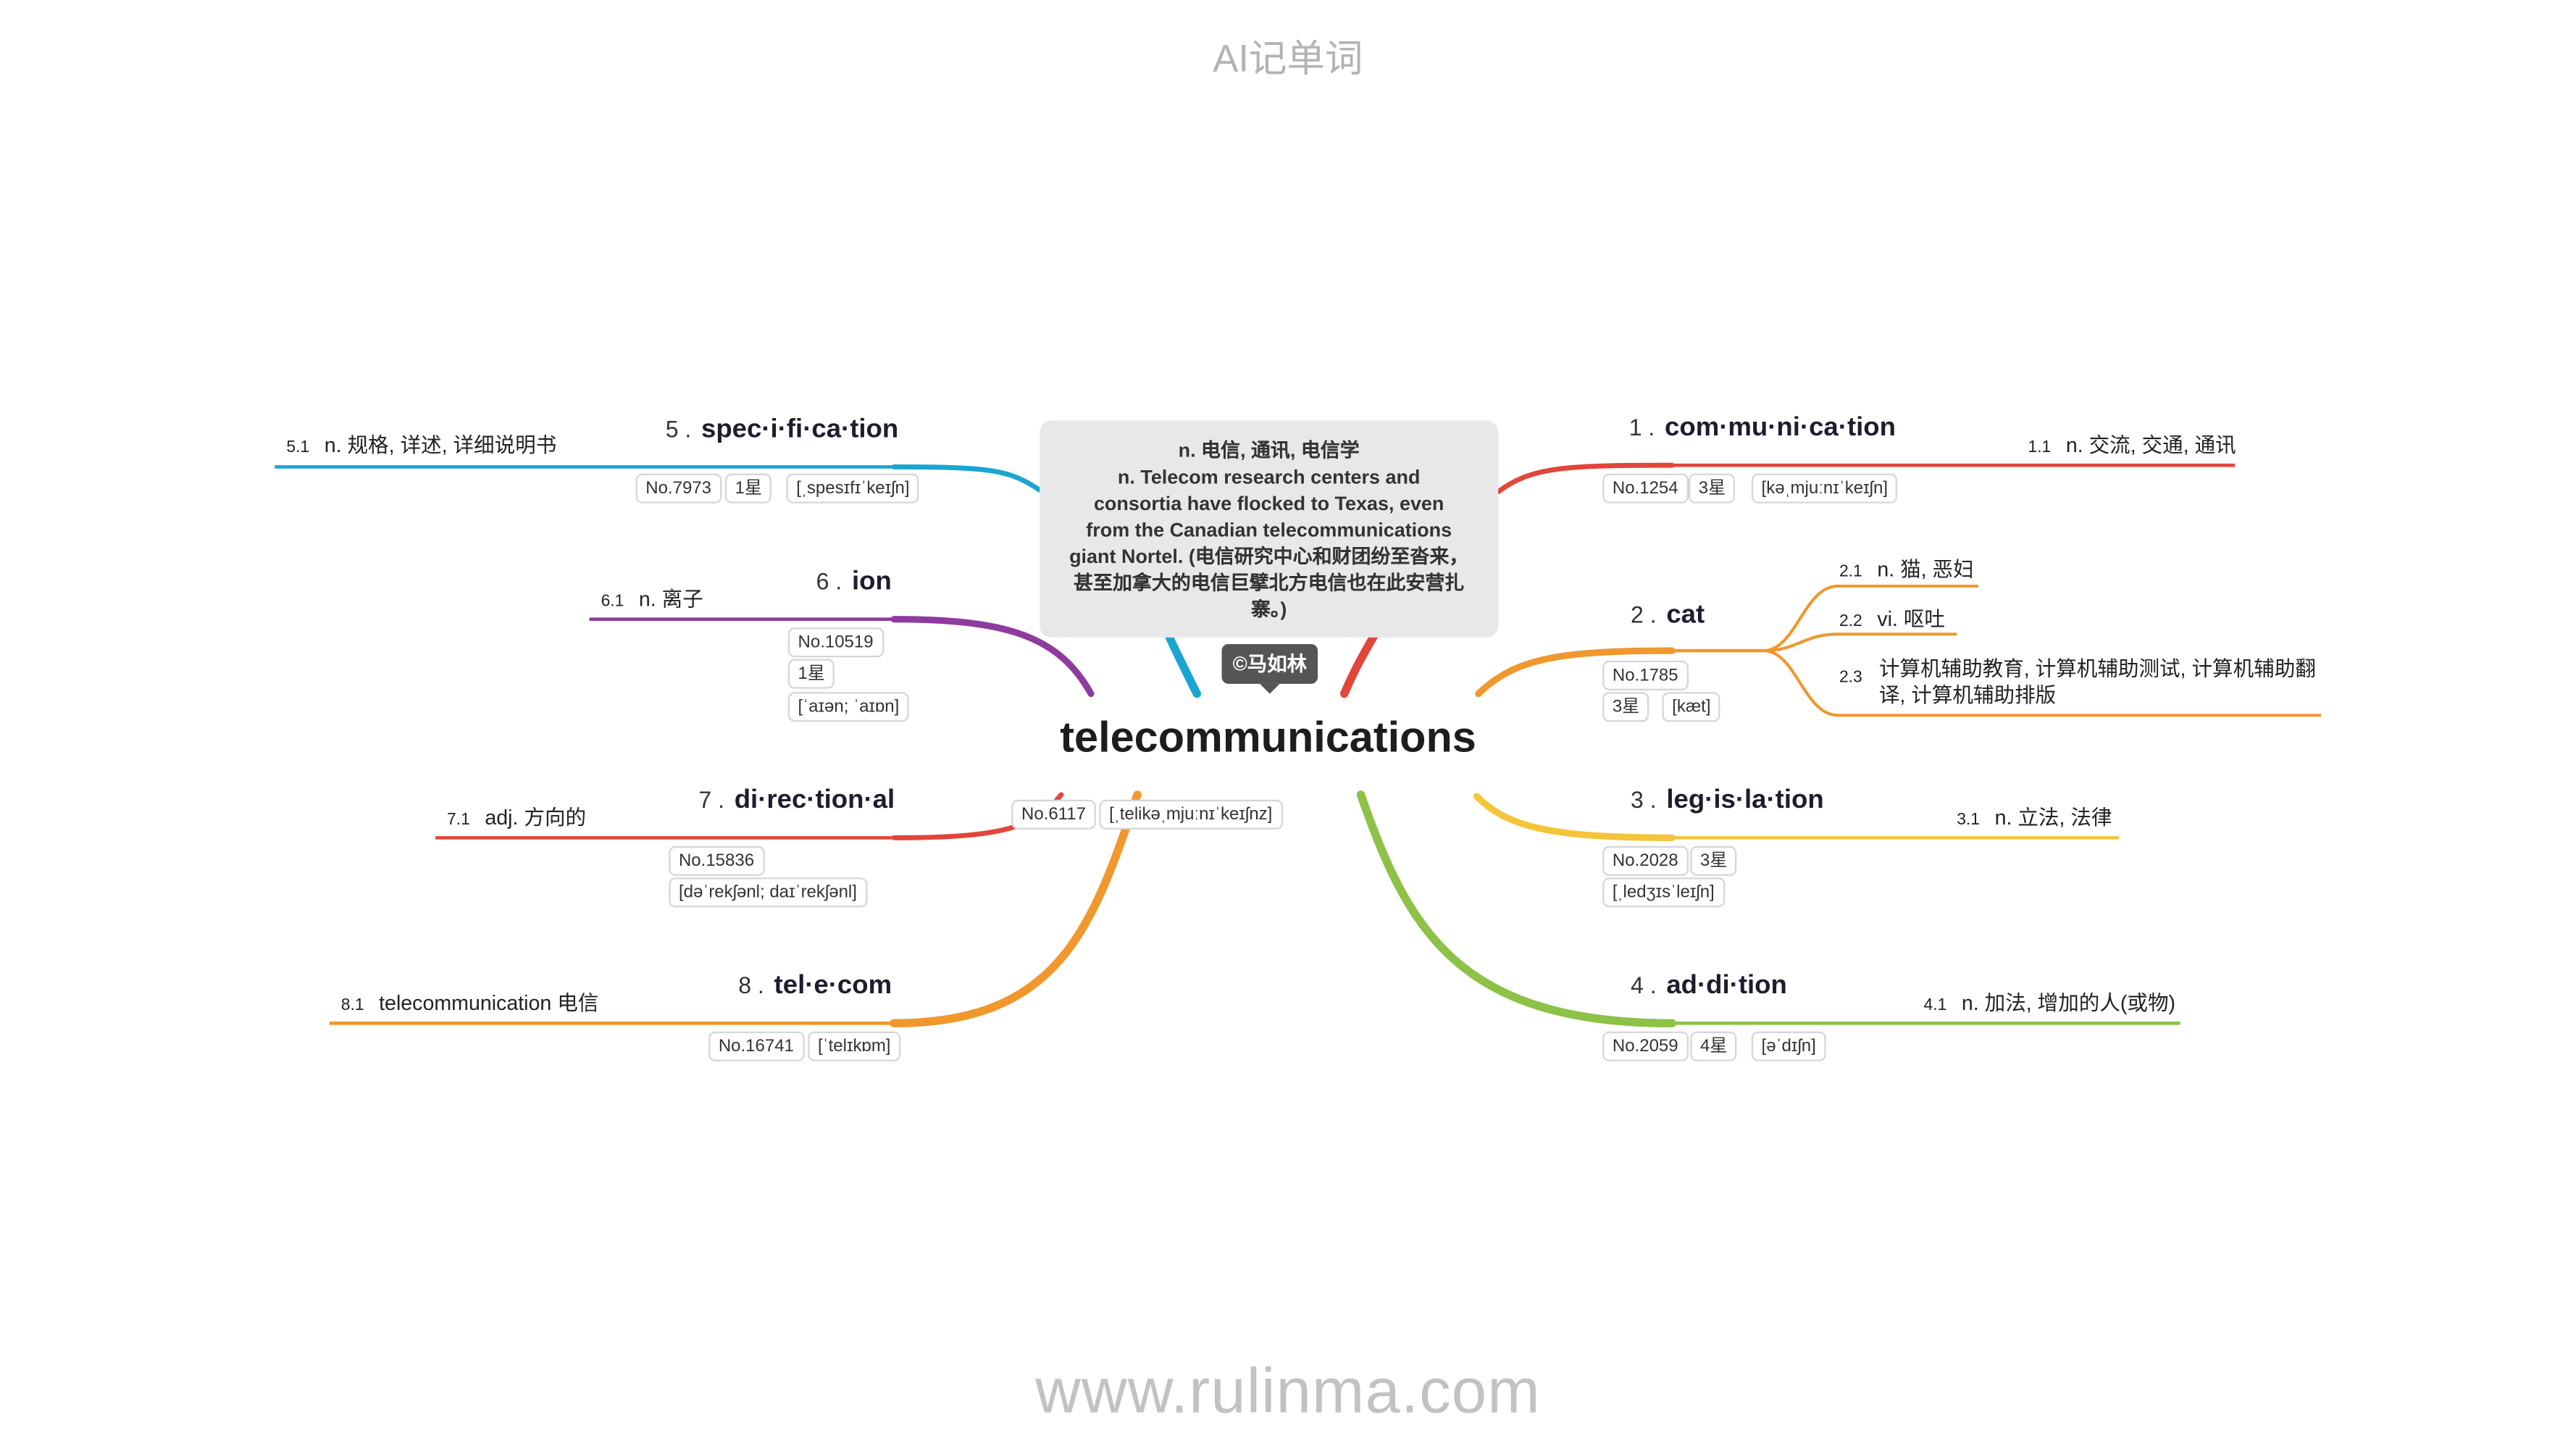 This screenshot has width=2576, height=1449. Describe the element at coordinates (470, 1003) in the screenshot. I see `meaning-8-1: 8.1 telecommunication 电信` at that location.